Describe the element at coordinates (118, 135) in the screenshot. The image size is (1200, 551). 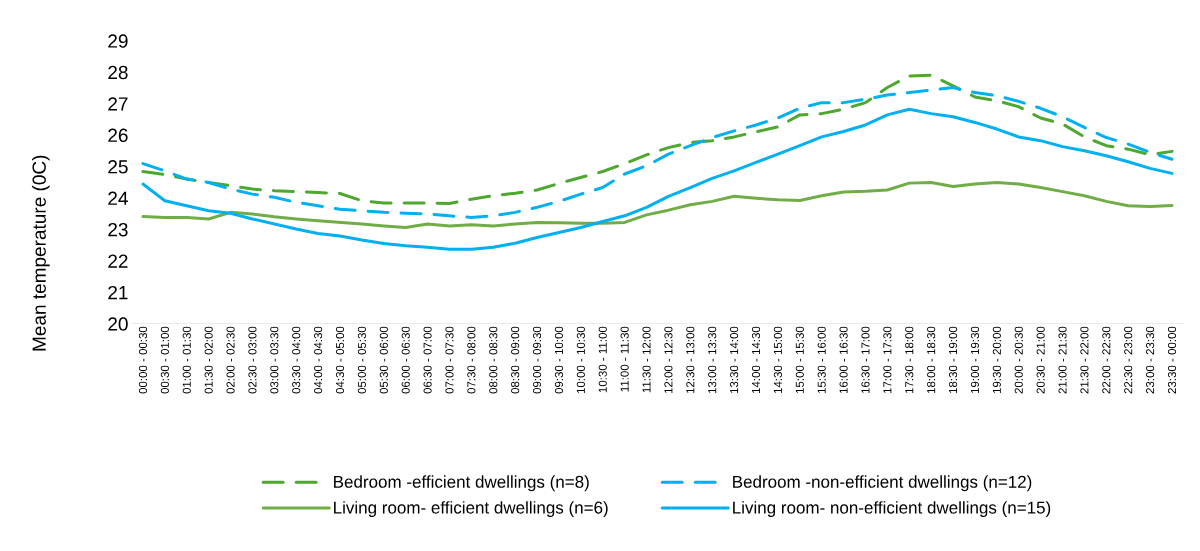
I see `y-tick-label: 26` at that location.